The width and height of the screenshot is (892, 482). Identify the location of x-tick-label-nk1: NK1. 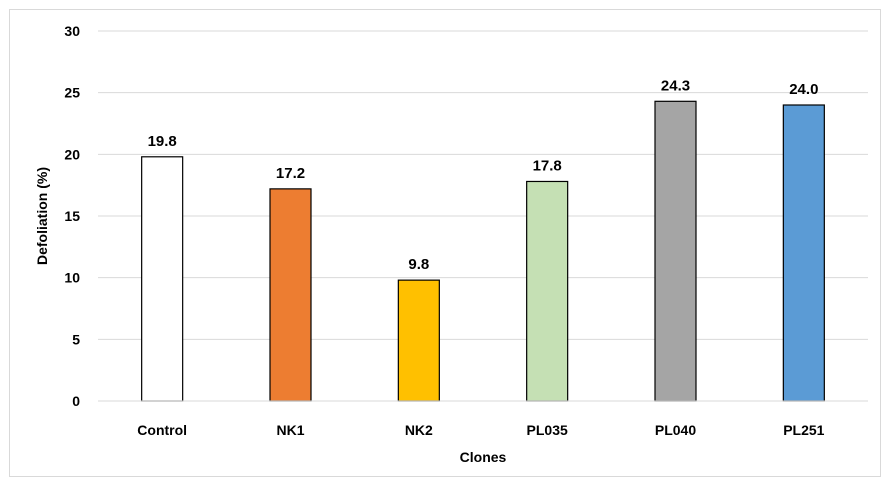
(290, 430).